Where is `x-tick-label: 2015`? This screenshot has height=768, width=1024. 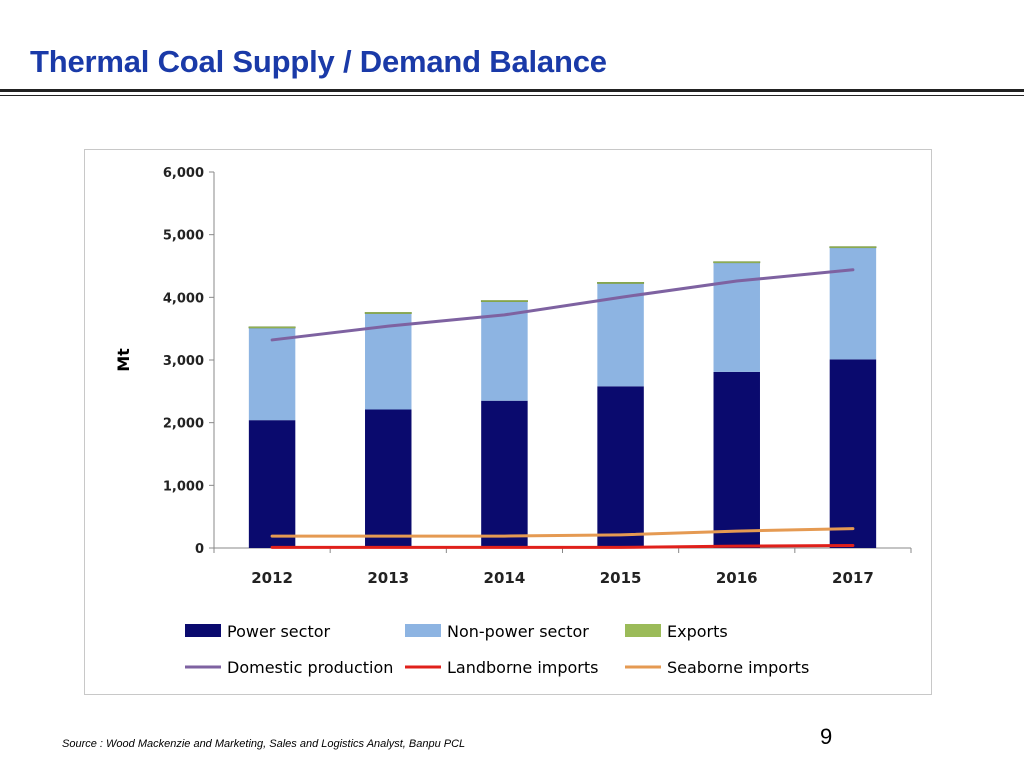
x-tick-label: 2015 is located at coordinates (621, 578).